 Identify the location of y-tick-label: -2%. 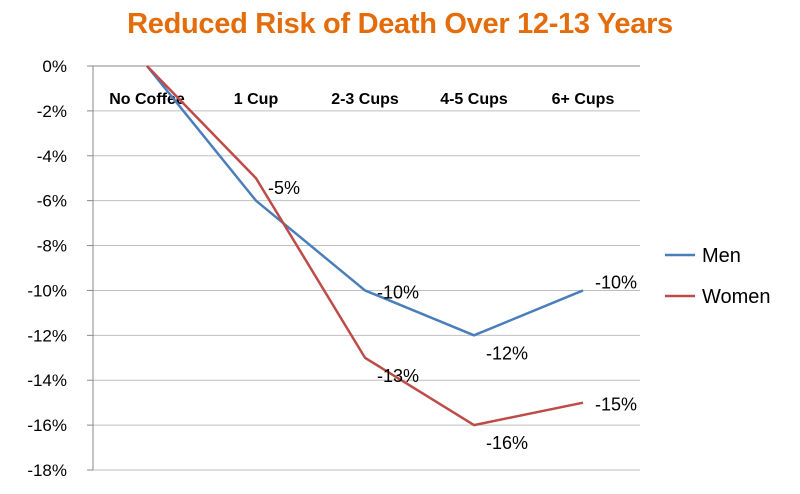
(52, 111).